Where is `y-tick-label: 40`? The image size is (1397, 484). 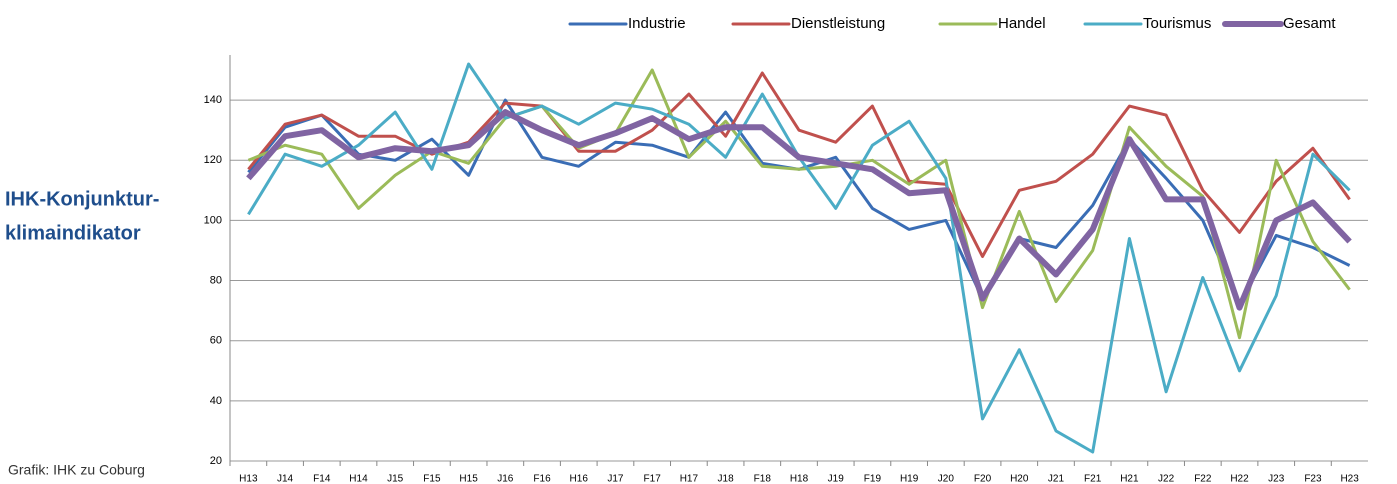 y-tick-label: 40 is located at coordinates (216, 401).